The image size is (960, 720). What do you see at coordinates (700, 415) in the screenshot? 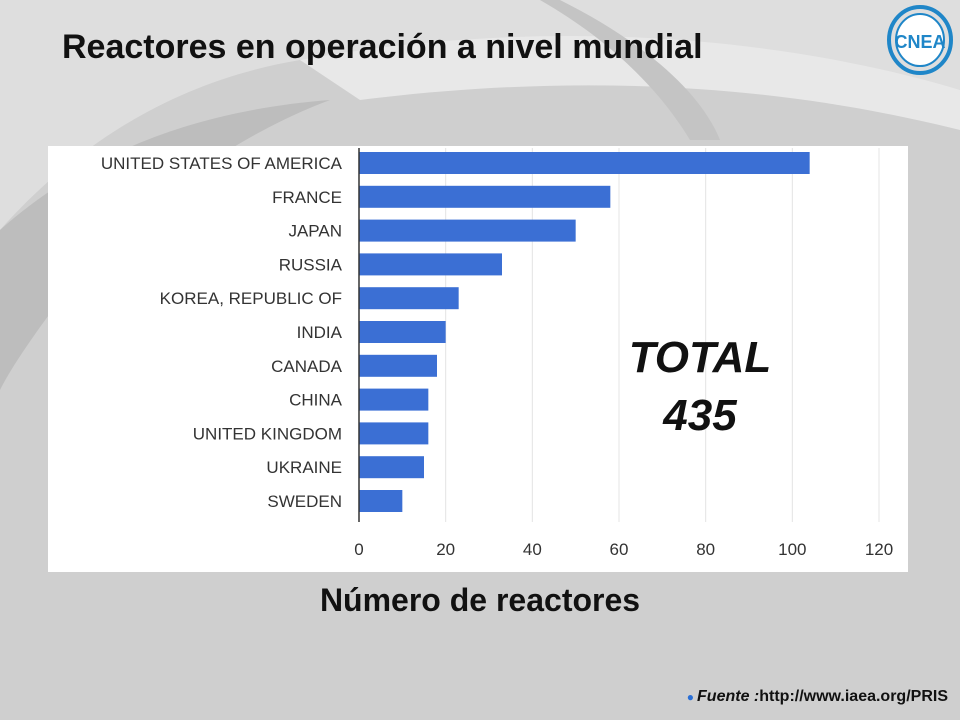
I see `total-value: 435` at bounding box center [700, 415].